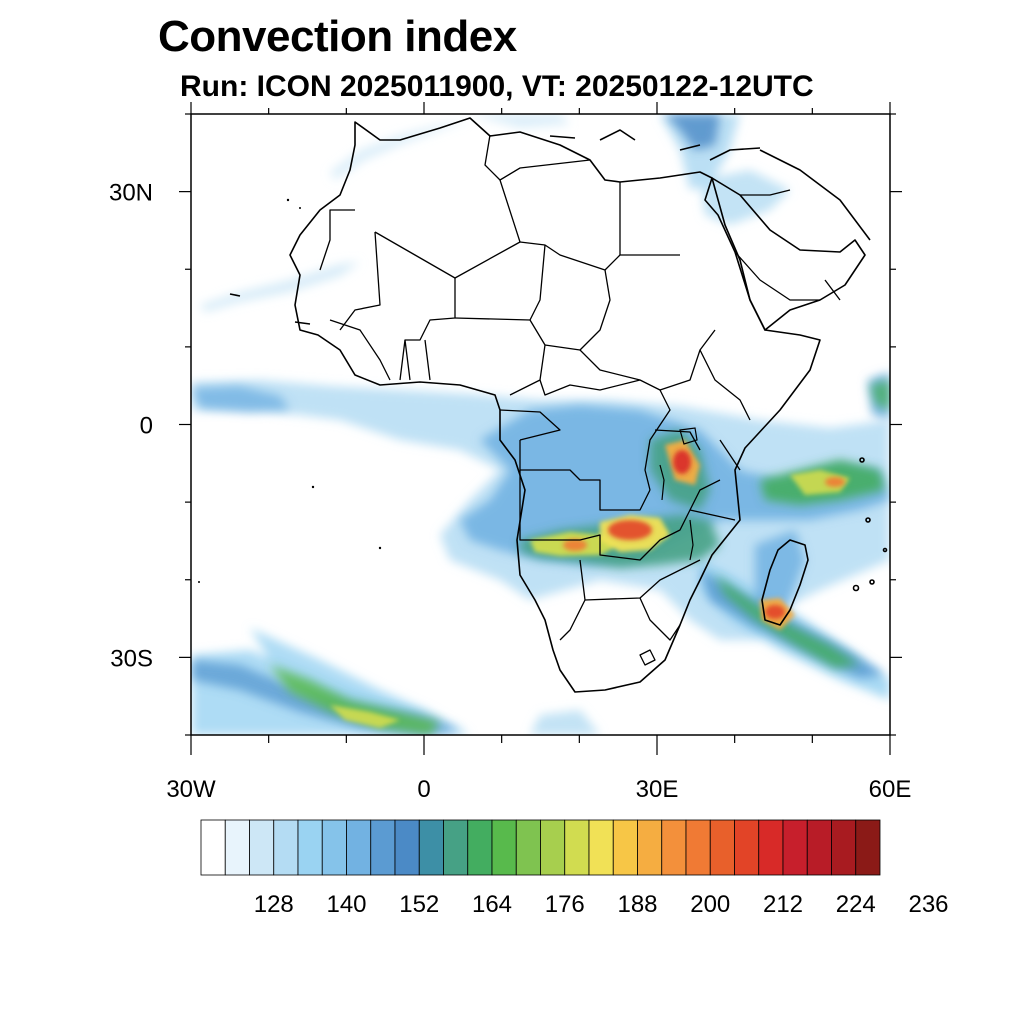 This screenshot has height=1024, width=1024. What do you see at coordinates (191, 789) in the screenshot?
I see `lon-tick-label: 30W` at bounding box center [191, 789].